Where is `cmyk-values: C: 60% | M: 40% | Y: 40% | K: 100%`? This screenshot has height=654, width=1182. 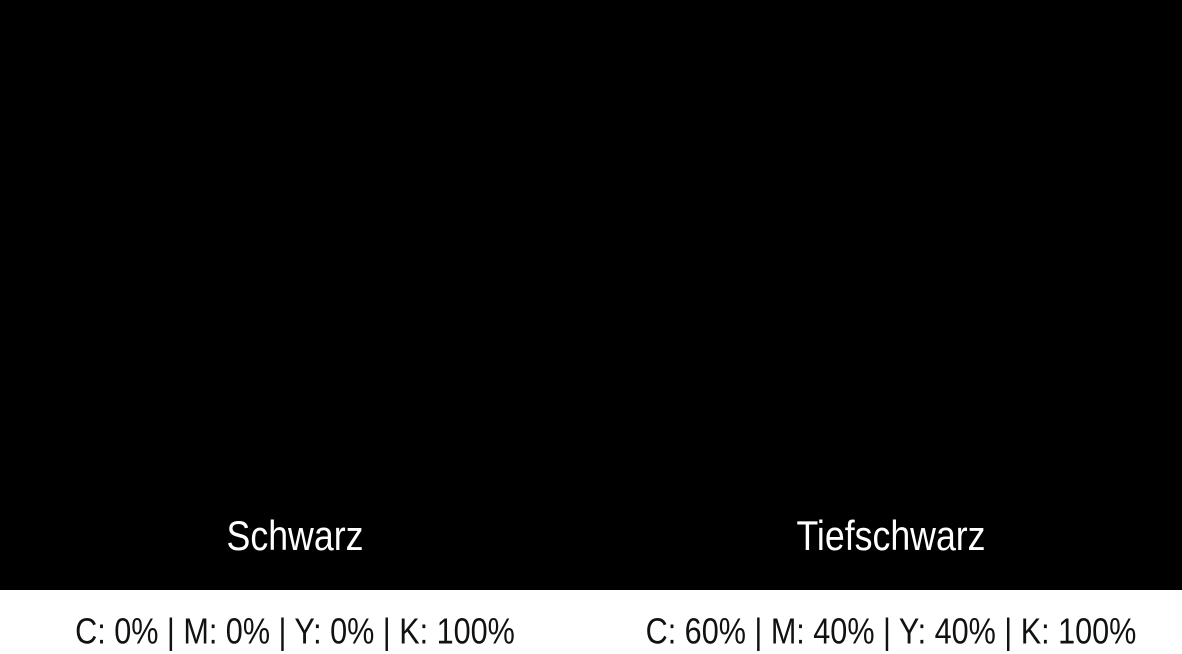 cmyk-values: C: 60% | M: 40% | Y: 40% | K: 100% is located at coordinates (891, 632).